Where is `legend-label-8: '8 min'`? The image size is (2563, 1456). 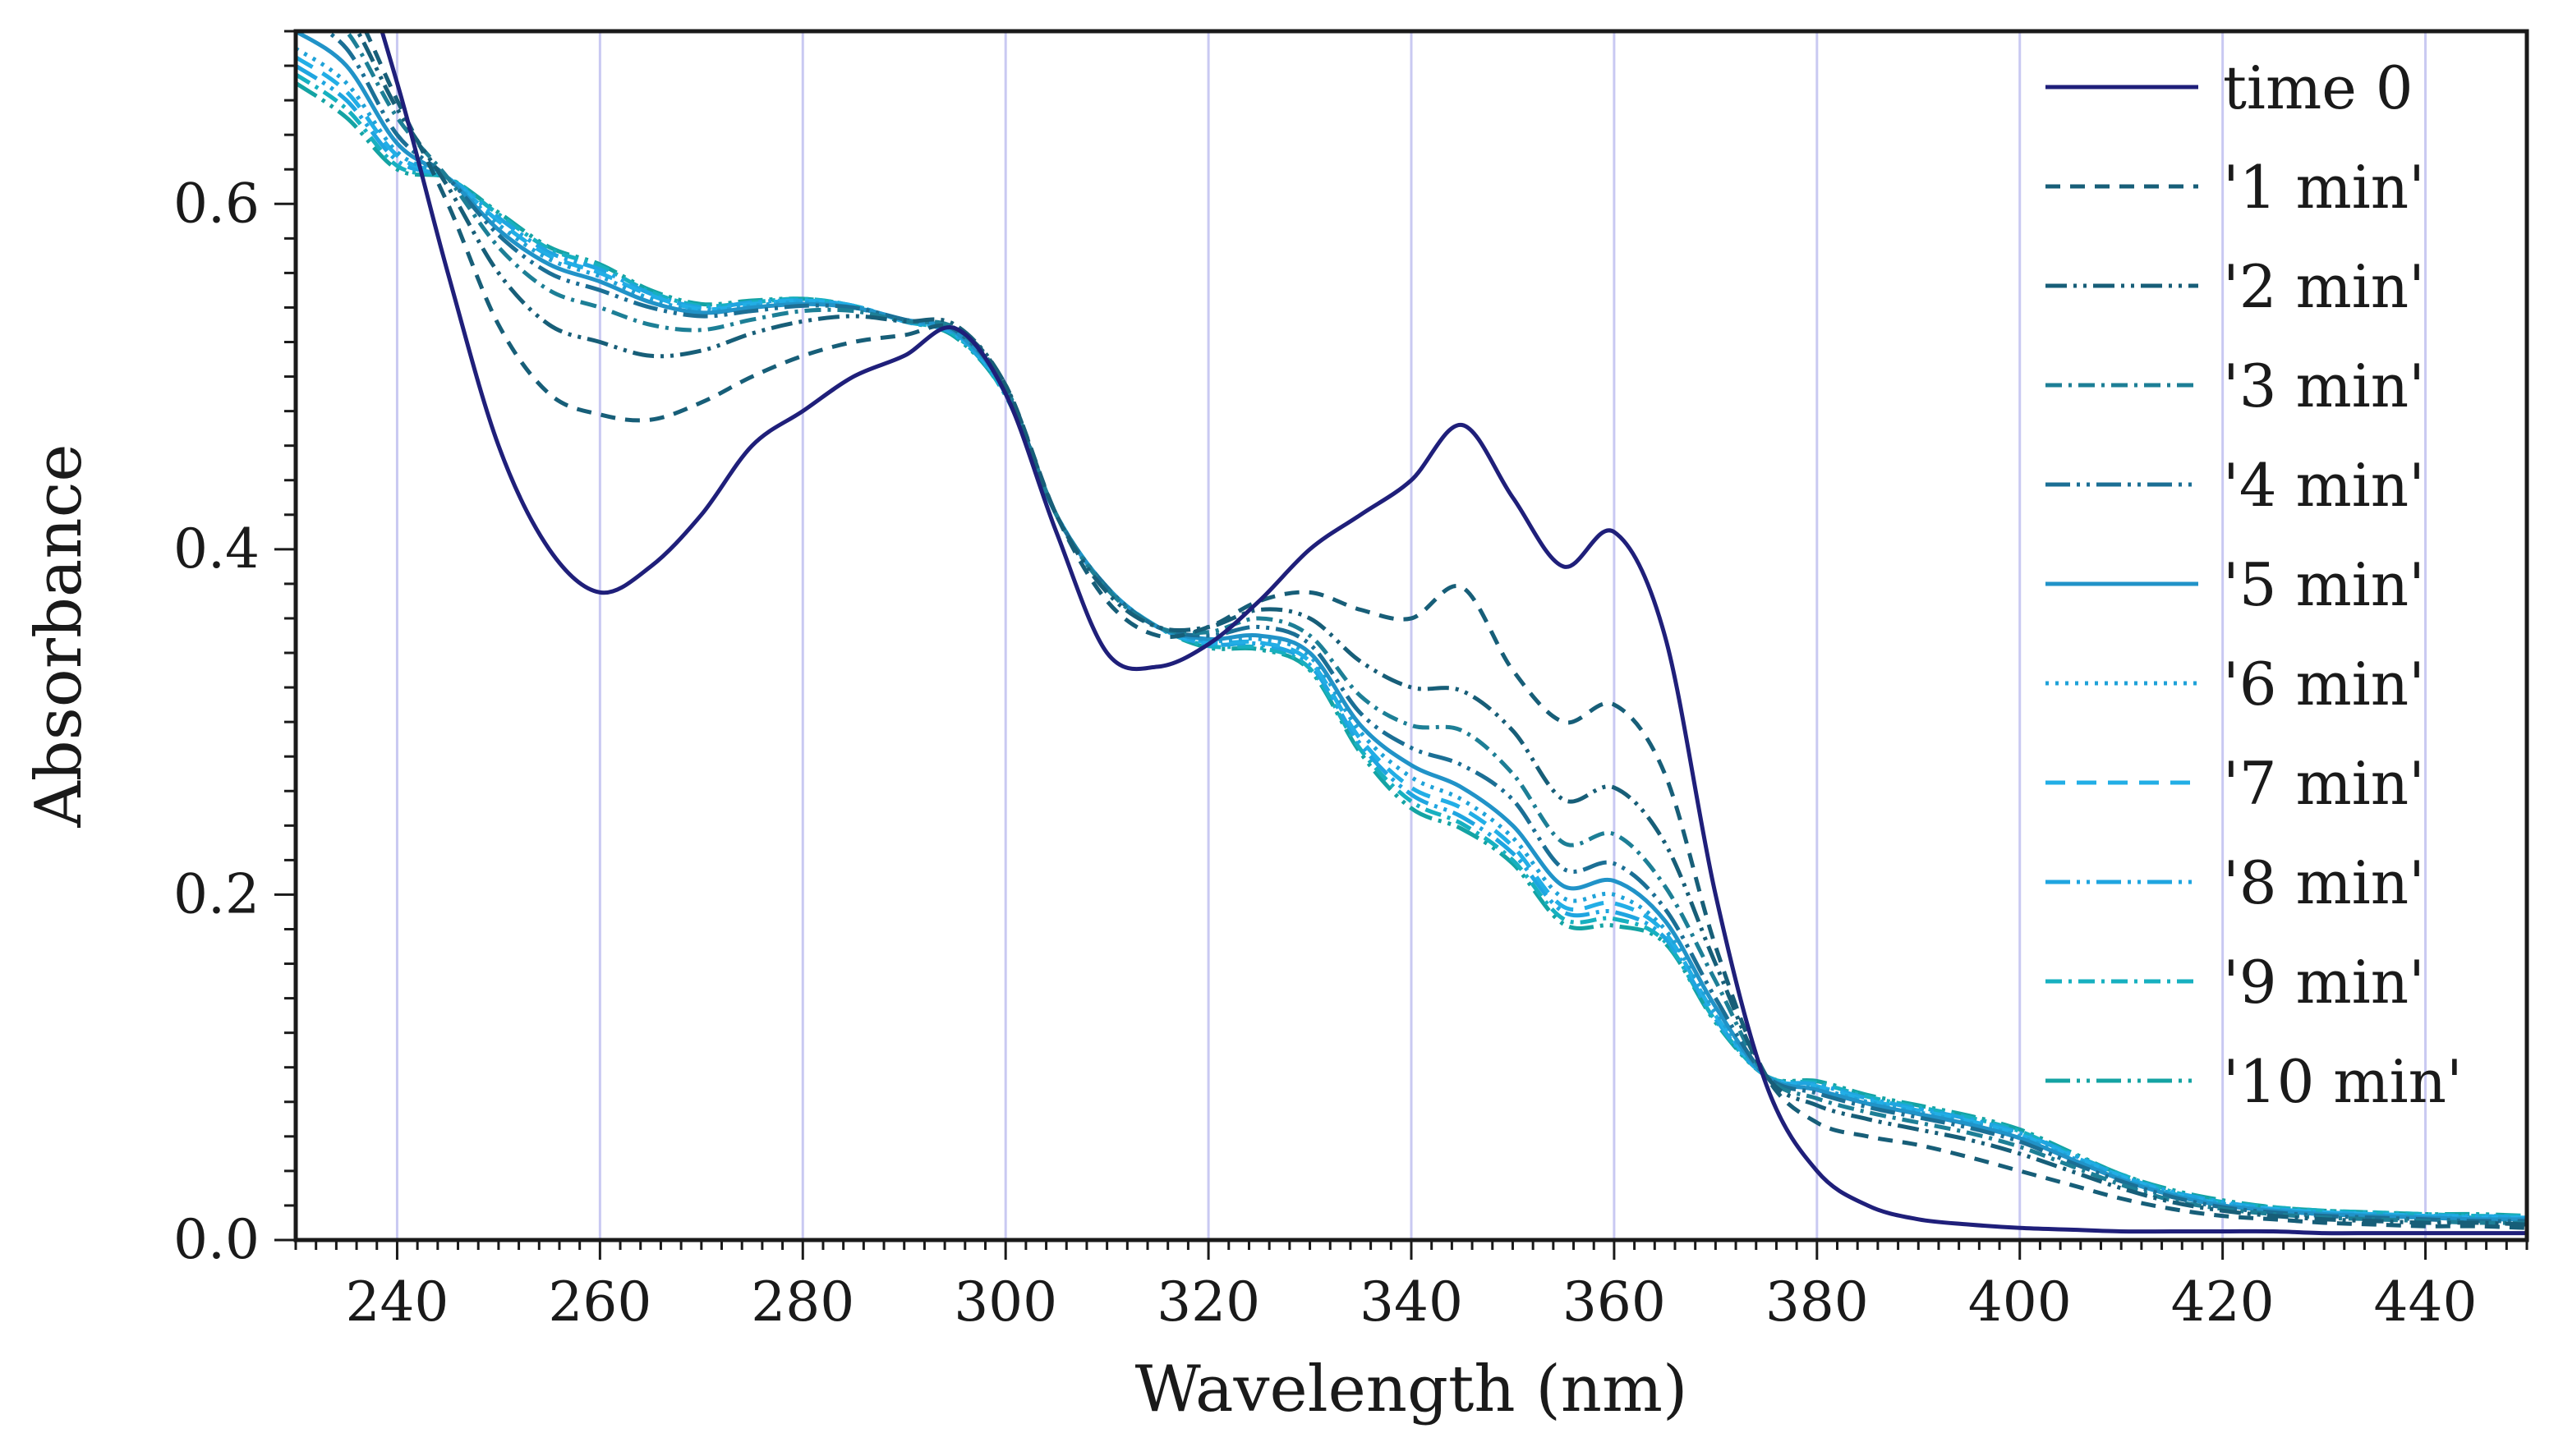
legend-label-8: '8 min' is located at coordinates (2324, 882).